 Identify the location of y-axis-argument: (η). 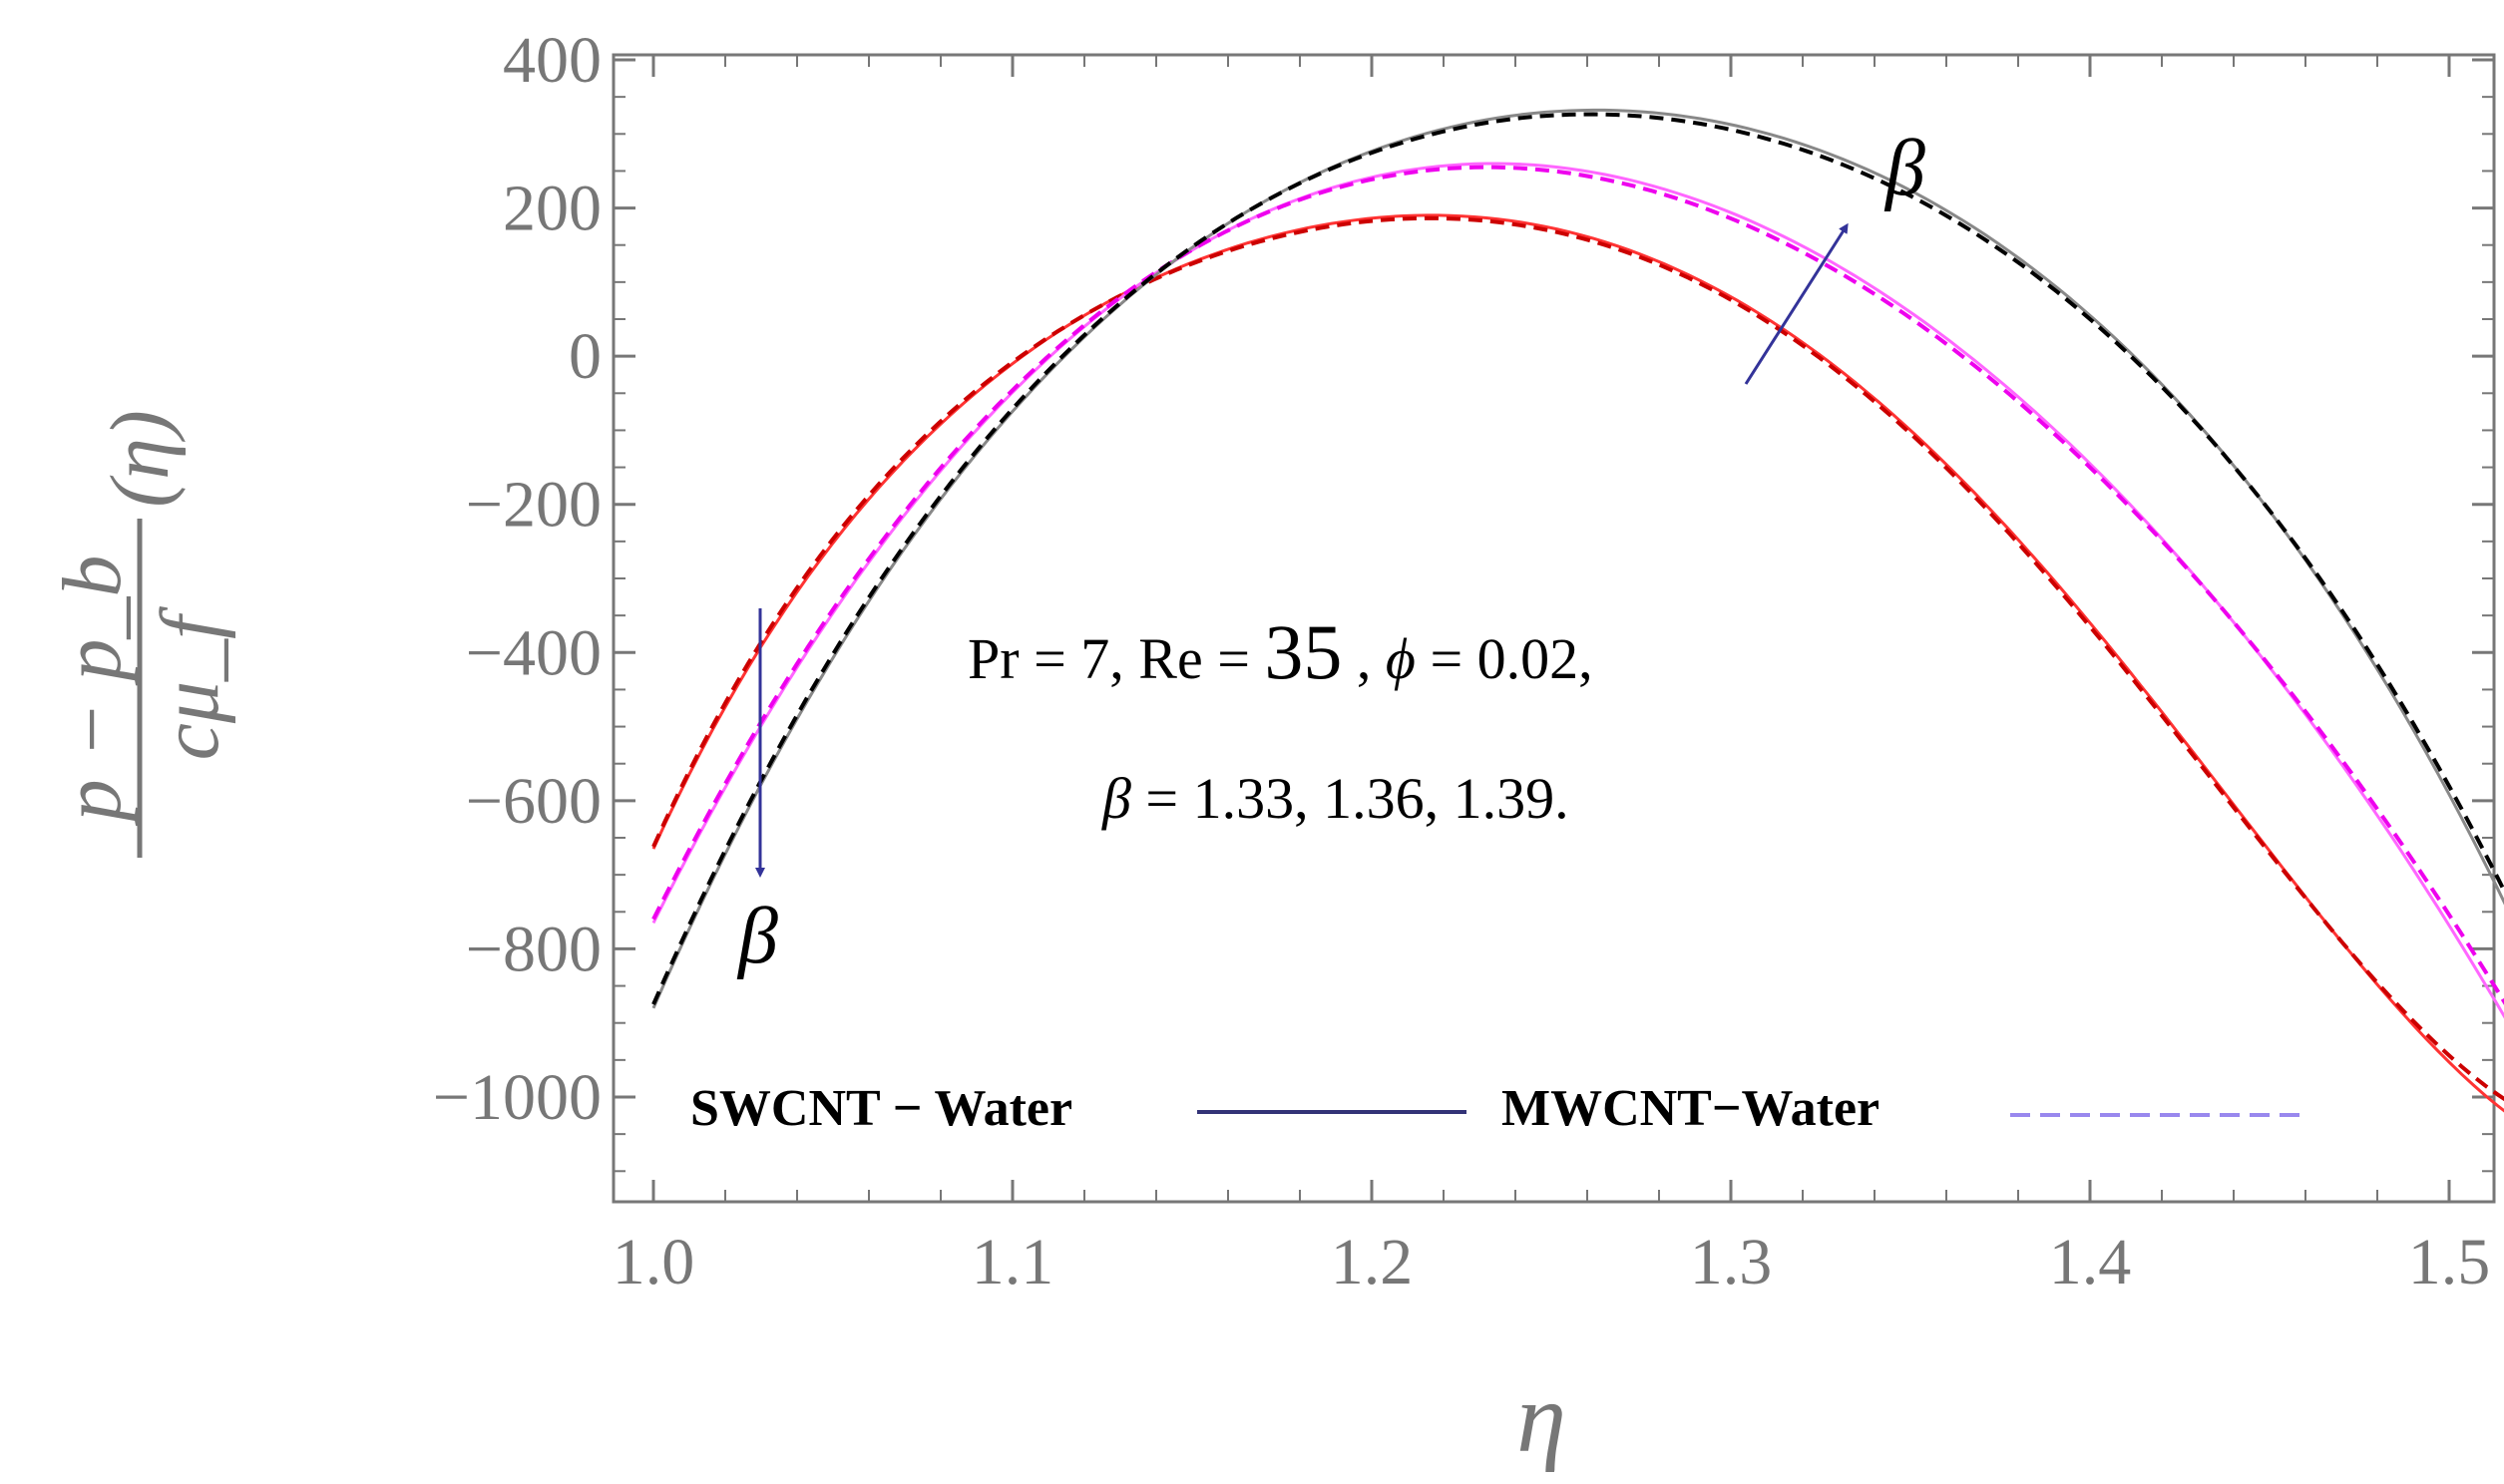
(141, 459).